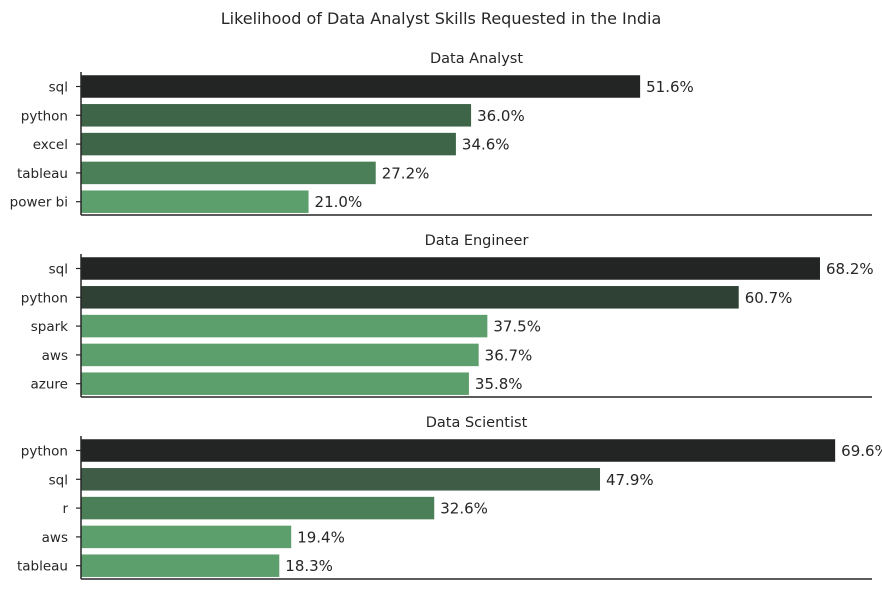  I want to click on data-label: 47.9%, so click(630, 480).